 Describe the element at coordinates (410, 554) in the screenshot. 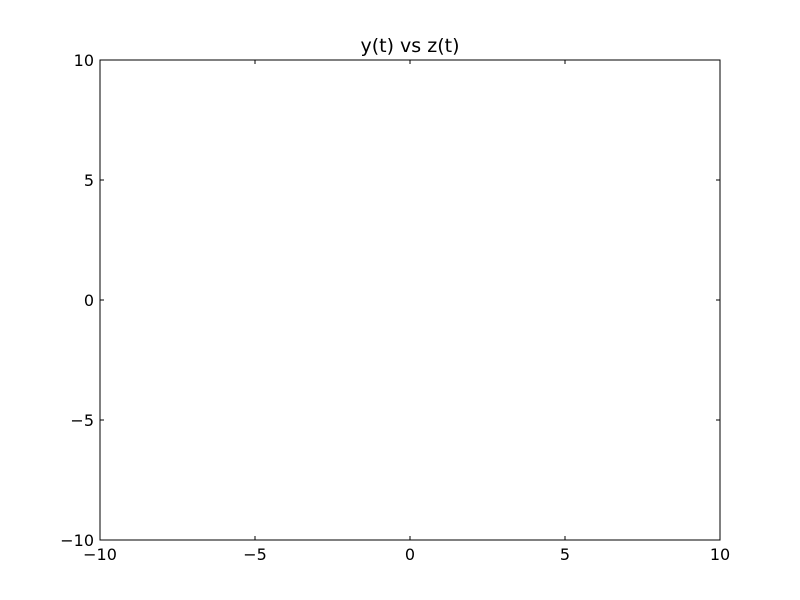

I see `x-tick-label: 0` at that location.